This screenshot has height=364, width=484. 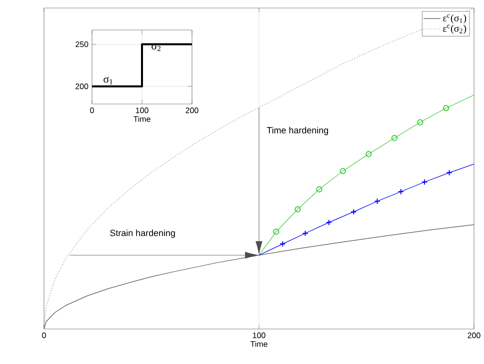 I want to click on legend-label: ε$^{c}$(σ$_{1}$), so click(x=454, y=19).